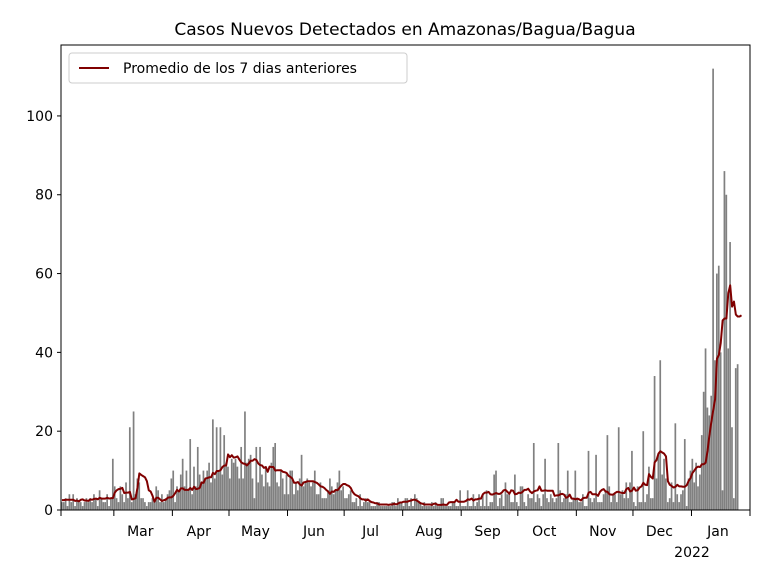  Describe the element at coordinates (43, 314) in the screenshot. I see `y-axis: 0 20 40 60 80 100` at that location.